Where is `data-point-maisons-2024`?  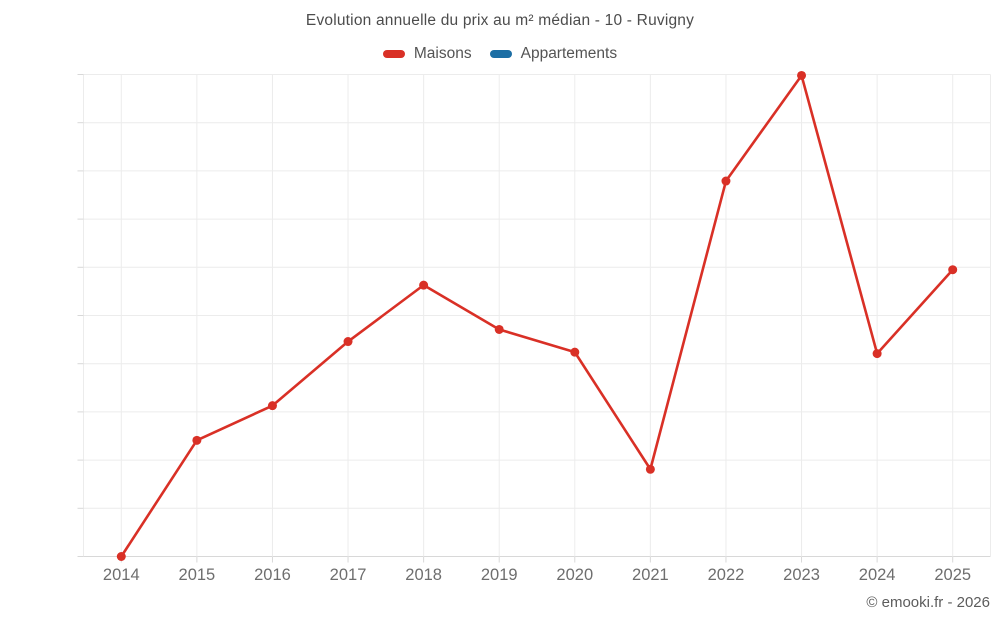
data-point-maisons-2024 is located at coordinates (877, 354).